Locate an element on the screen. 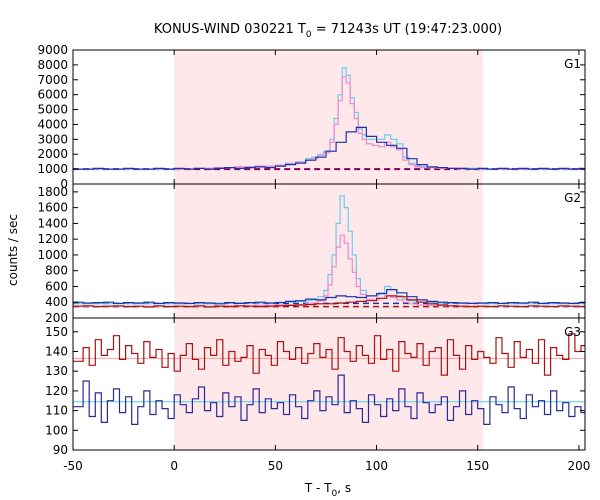 This screenshot has height=500, width=600. g2-ytick-label: 800 is located at coordinates (56, 271).